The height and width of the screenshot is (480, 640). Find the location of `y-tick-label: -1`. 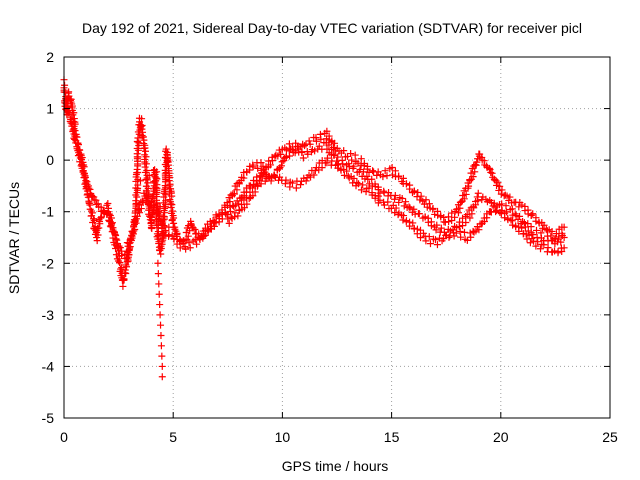

y-tick-label: -1 is located at coordinates (48, 212).